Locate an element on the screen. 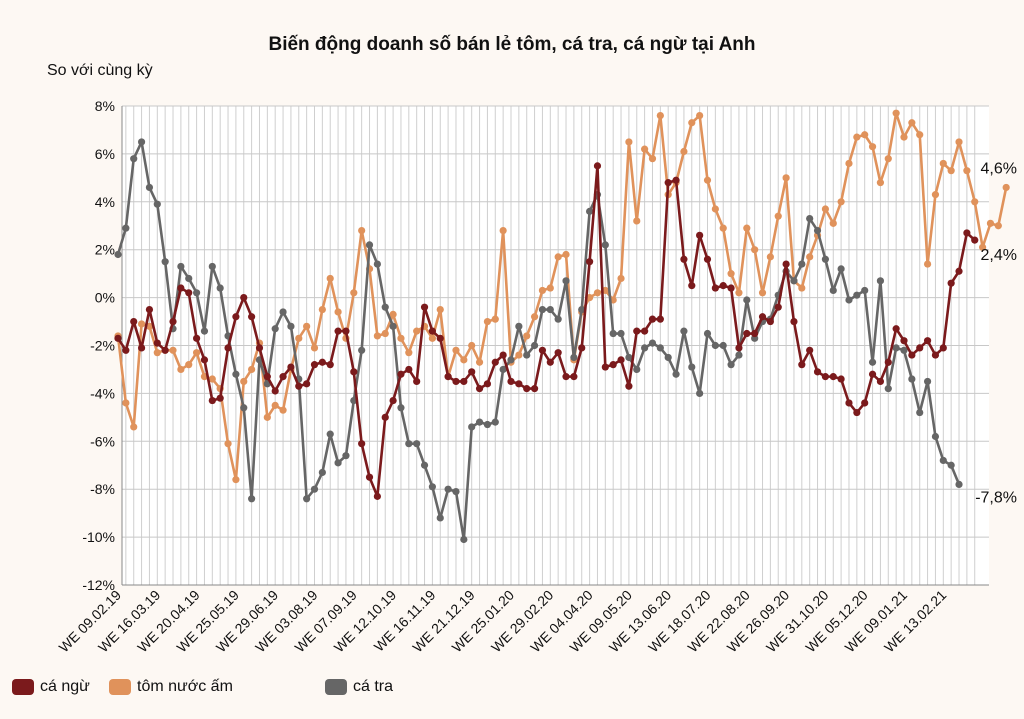 Image resolution: width=1024 pixels, height=719 pixels. legend-swatch-tom-nuoc-am is located at coordinates (120, 687).